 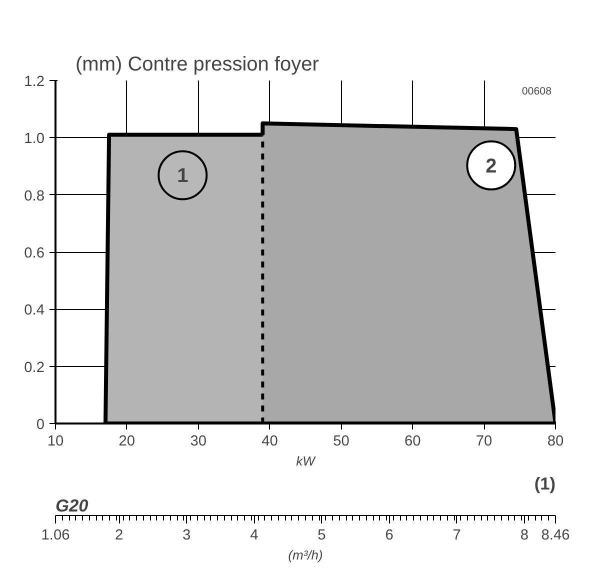 What do you see at coordinates (127, 442) in the screenshot?
I see `x-tick-label: 20` at bounding box center [127, 442].